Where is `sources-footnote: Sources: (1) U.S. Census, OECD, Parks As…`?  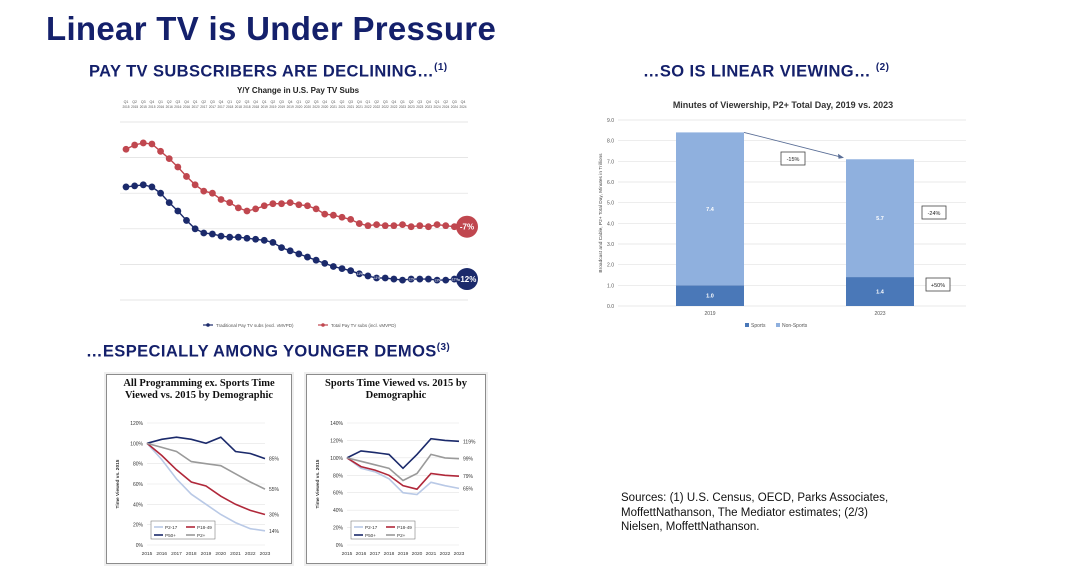 sources-footnote: Sources: (1) U.S. Census, OECD, Parks As… is located at coordinates (755, 512).